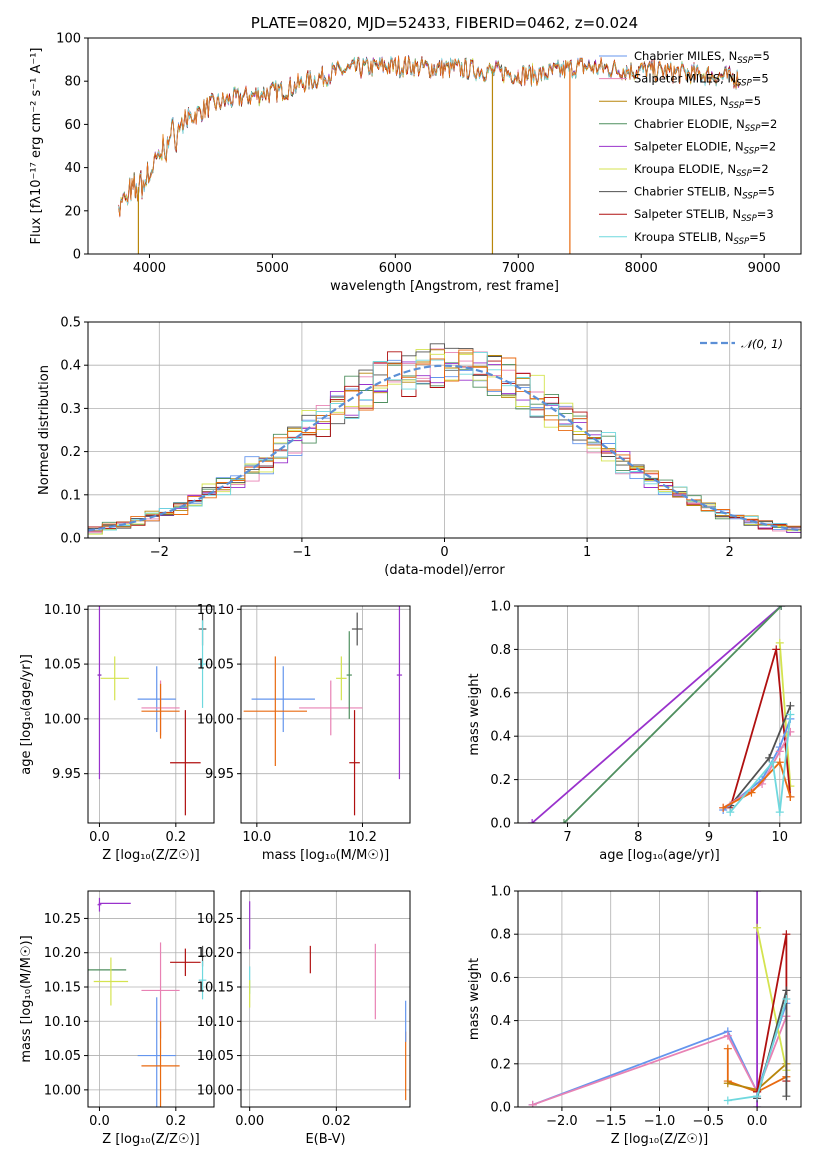 This screenshot has width=819, height=1170. Describe the element at coordinates (689, 124) in the screenshot. I see `legend-text: Chabrier ELODIE, N` at that location.